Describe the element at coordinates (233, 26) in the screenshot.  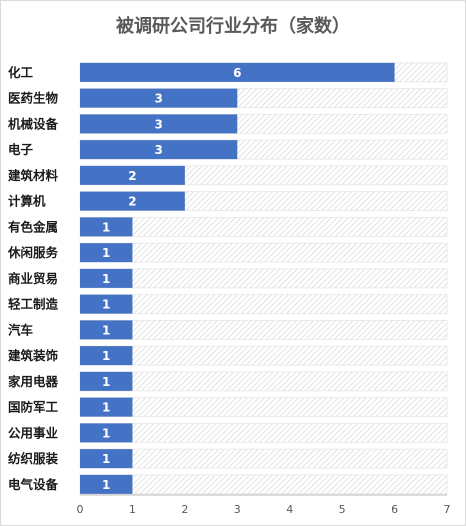
I see `chart-title: 被调研公司行业分布（家数）` at that location.